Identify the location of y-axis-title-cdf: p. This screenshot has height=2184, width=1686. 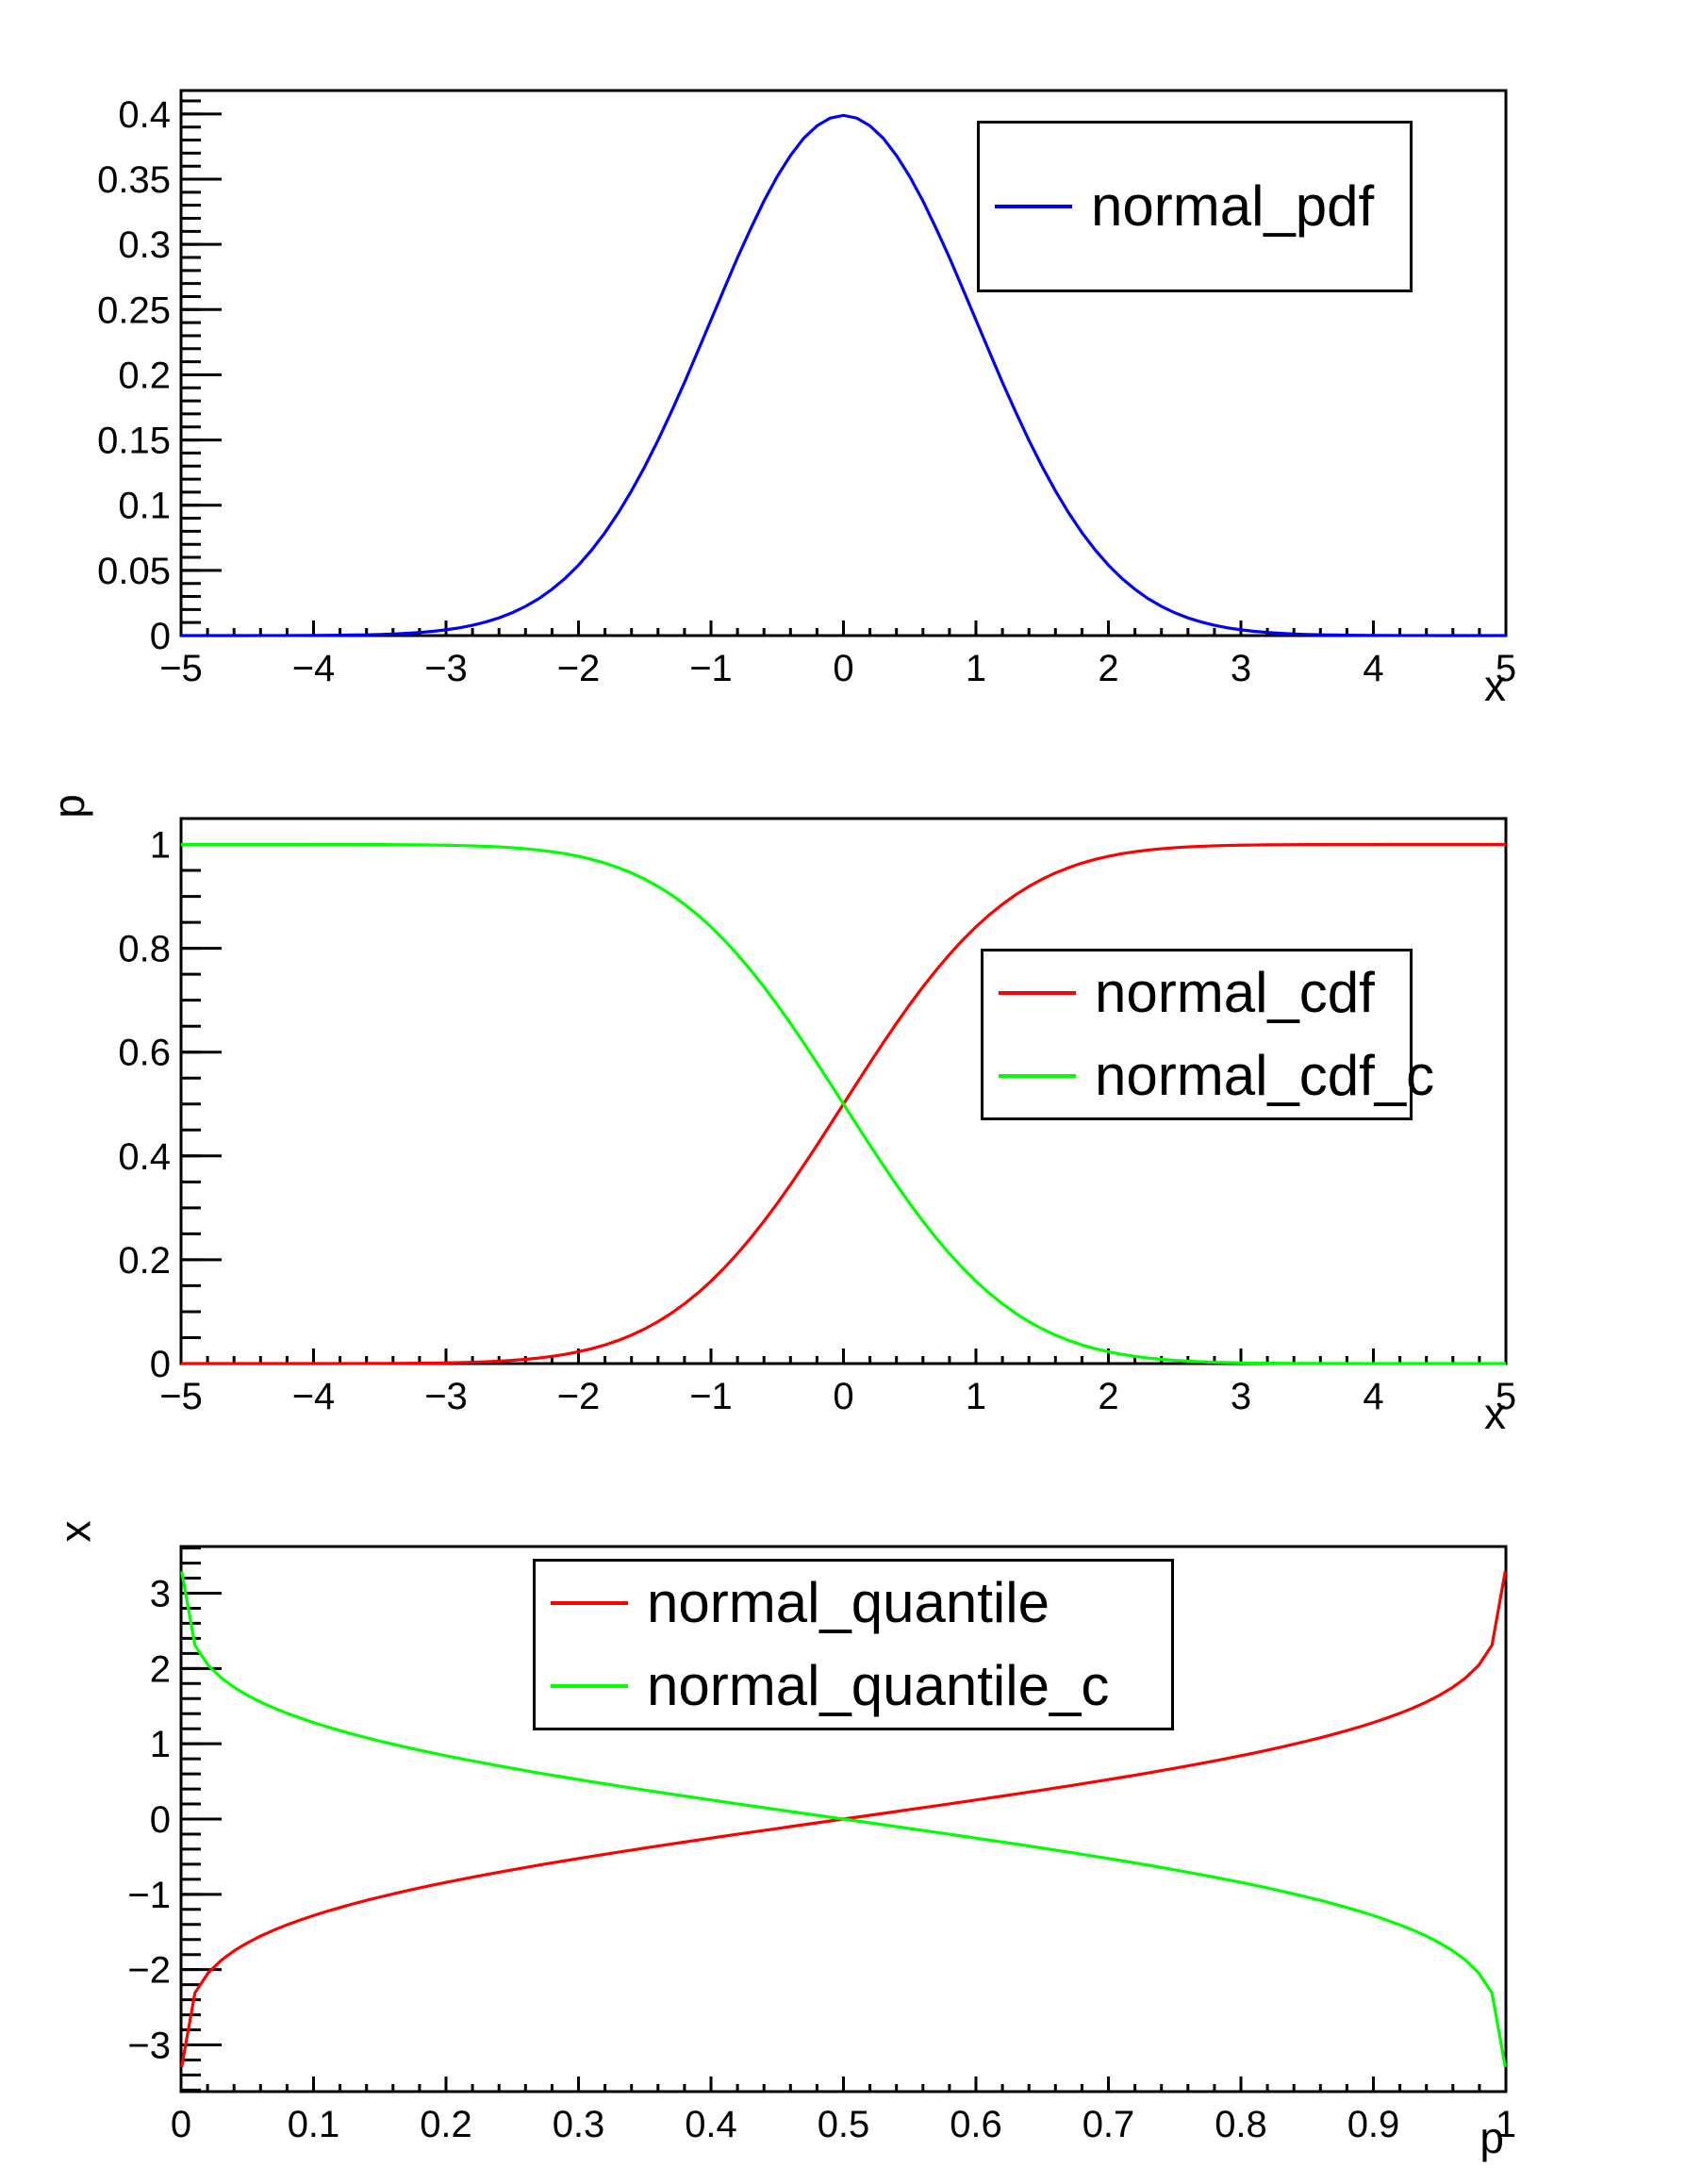
(68, 806).